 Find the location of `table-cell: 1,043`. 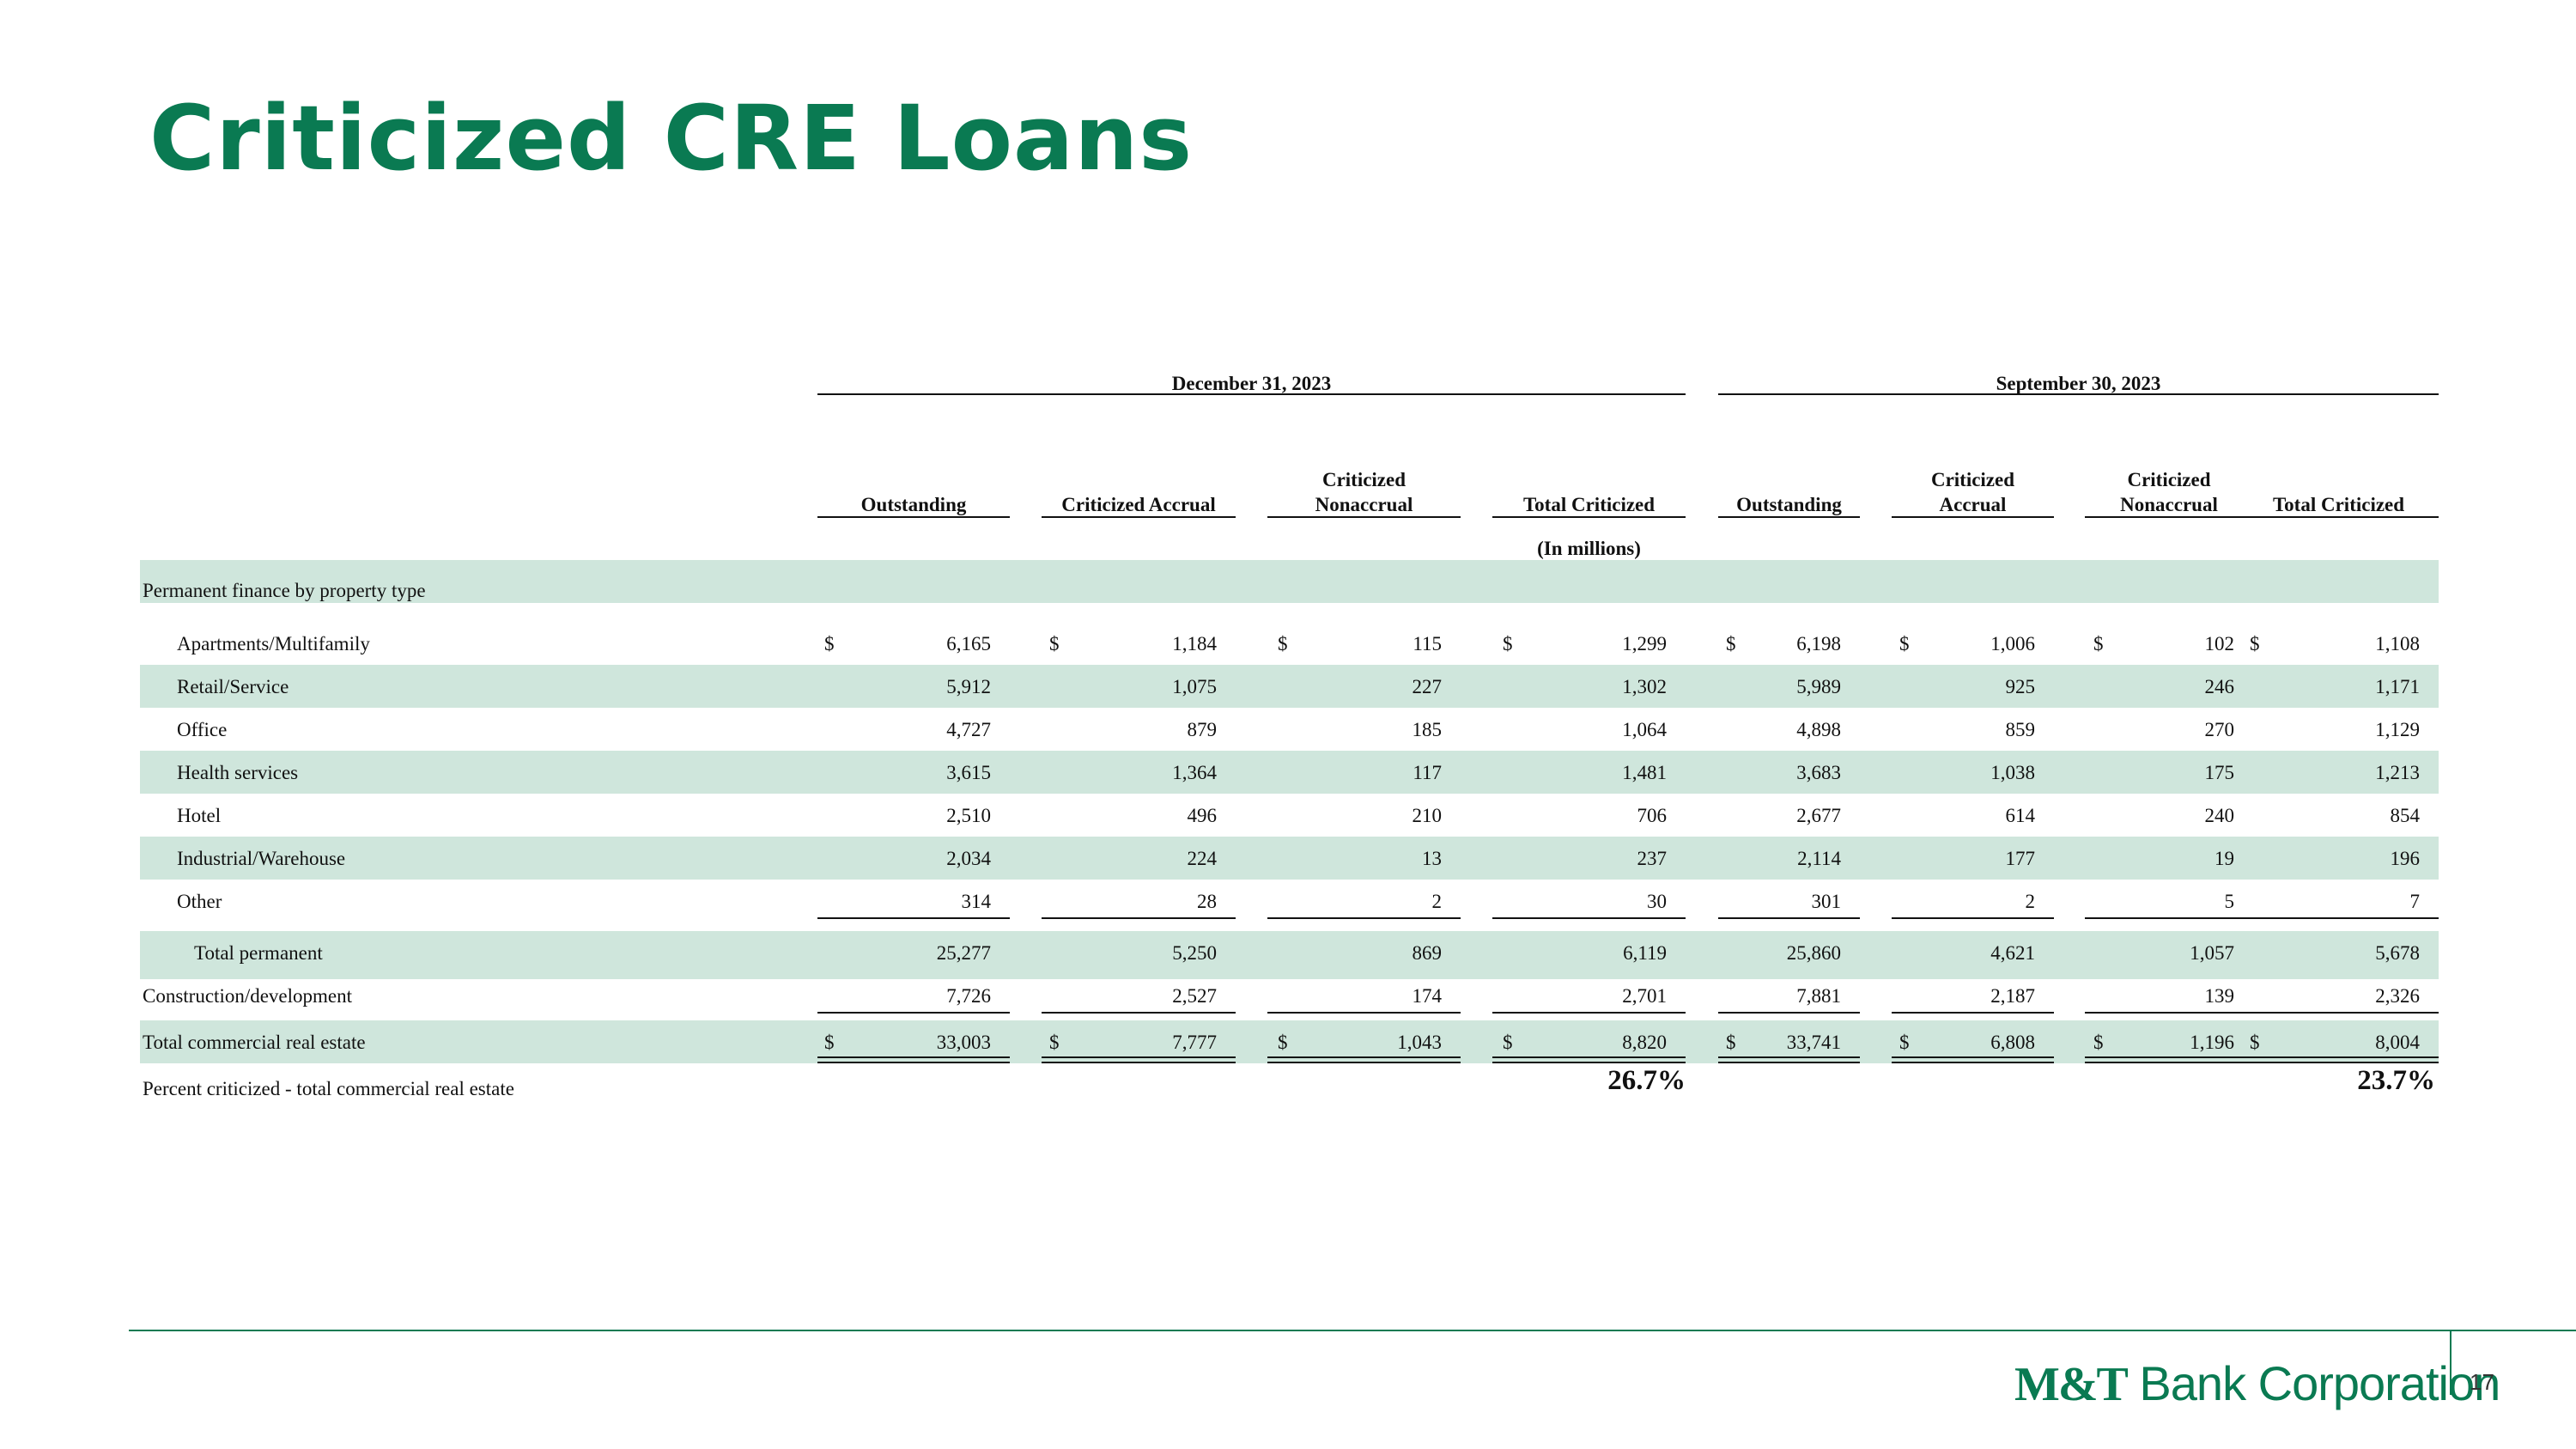

table-cell: 1,043 is located at coordinates (1419, 1042).